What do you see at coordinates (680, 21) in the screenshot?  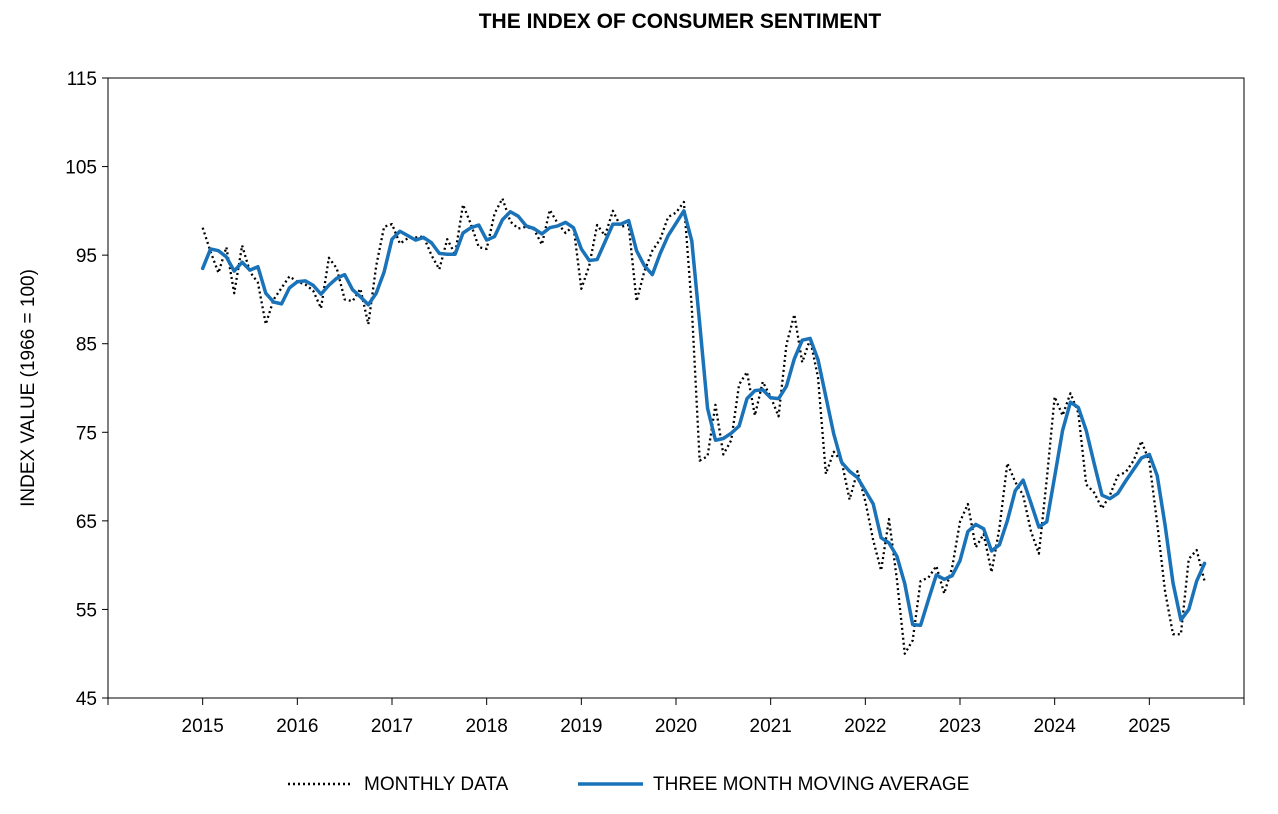 I see `chart-title: THE INDEX OF CONSUMER SENTIMENT` at bounding box center [680, 21].